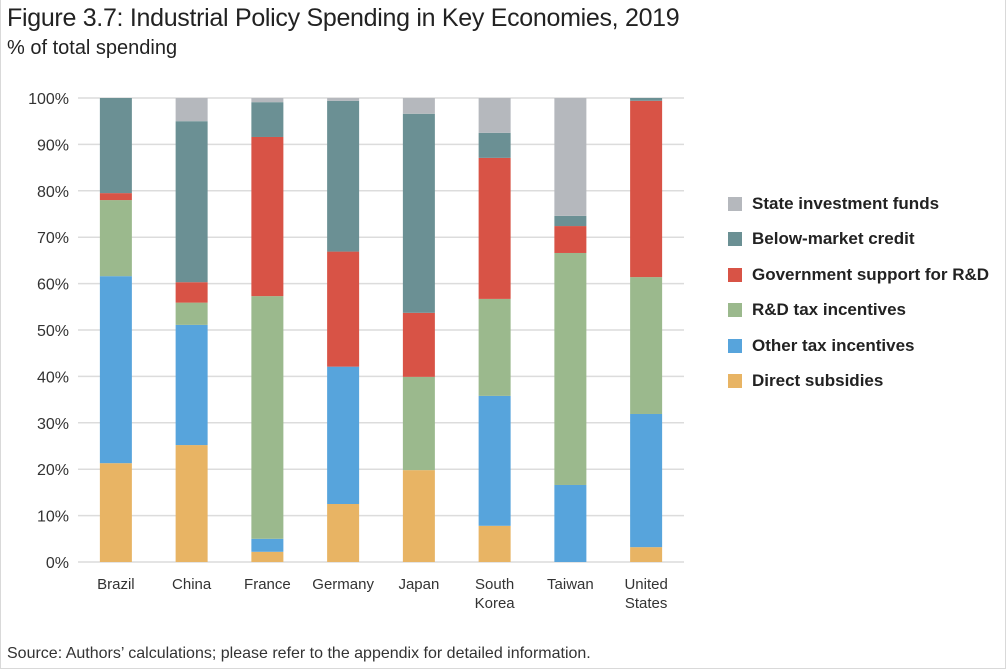 The height and width of the screenshot is (671, 1006). I want to click on x-tick-label: France, so click(267, 584).